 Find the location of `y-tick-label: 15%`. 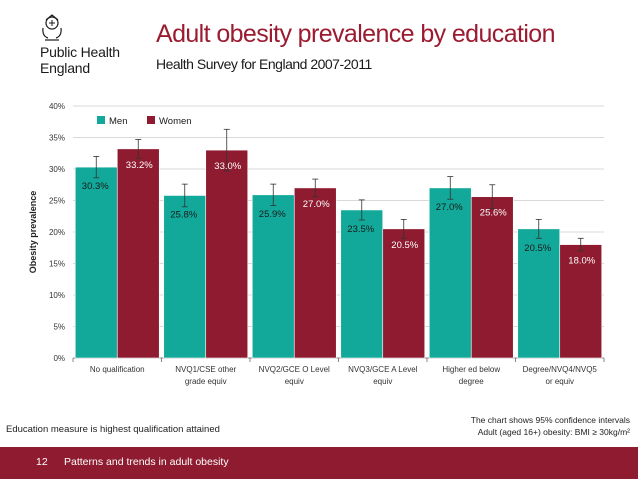

y-tick-label: 15% is located at coordinates (57, 264).